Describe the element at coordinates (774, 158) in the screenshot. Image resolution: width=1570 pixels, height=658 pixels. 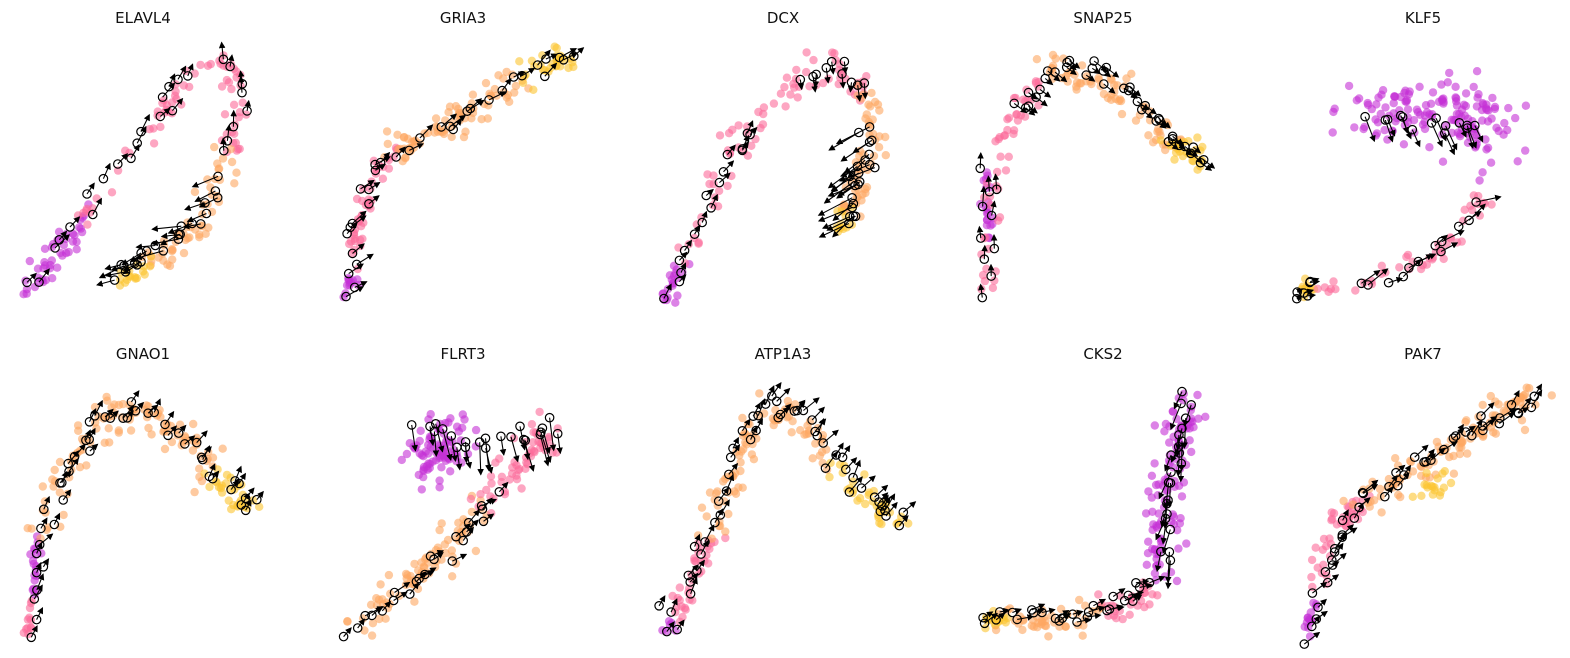
I see `panel-dcx: DCX` at that location.